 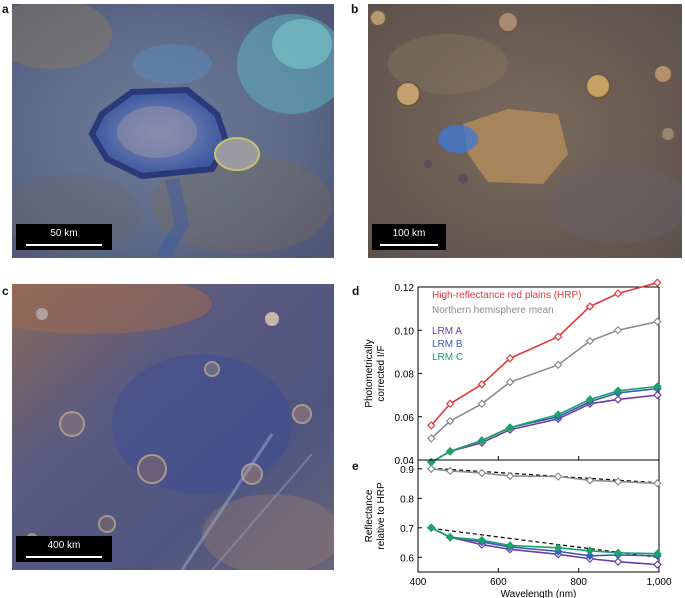 What do you see at coordinates (507, 295) in the screenshot?
I see `legend-entry-hrp: High-reflectance red plains (HRP)` at bounding box center [507, 295].